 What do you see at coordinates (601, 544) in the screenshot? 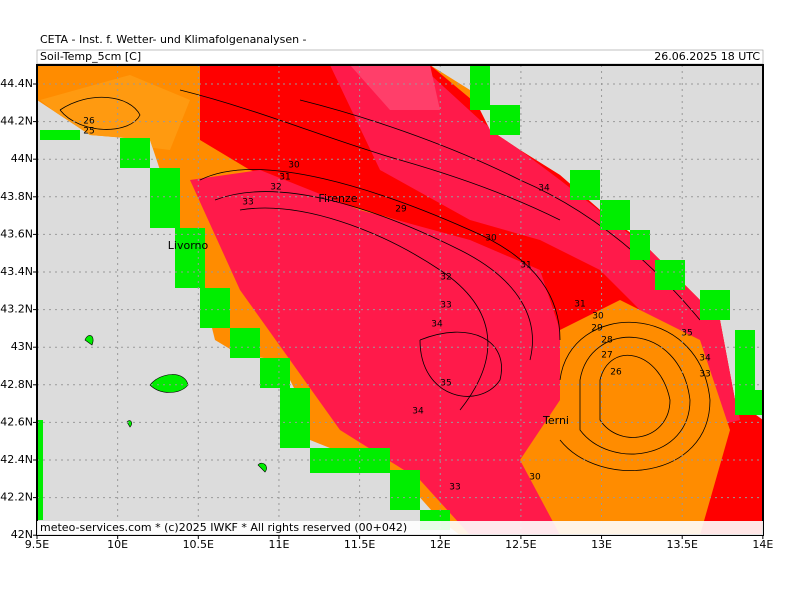
I see `x-tick-label: 13E` at bounding box center [601, 544].